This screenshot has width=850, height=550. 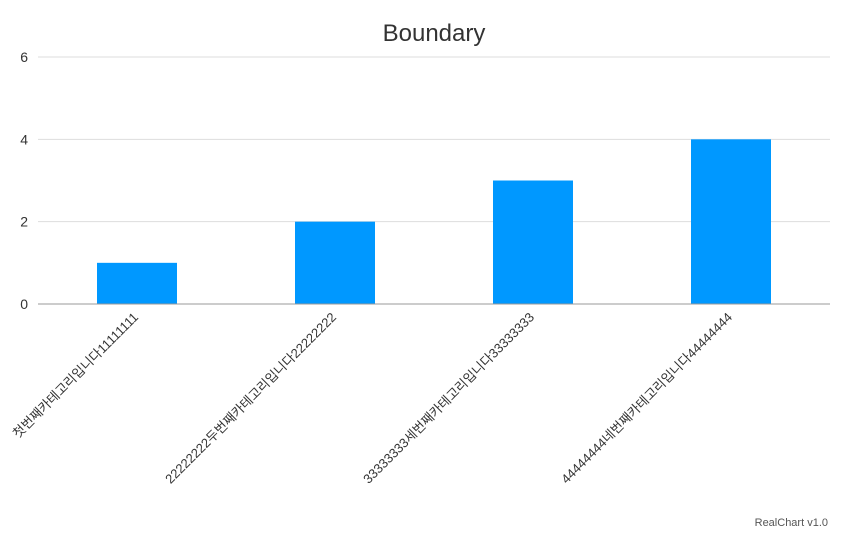 What do you see at coordinates (250, 398) in the screenshot?
I see `x-category-label: 22222222두번째카테고리입니다22222222` at bounding box center [250, 398].